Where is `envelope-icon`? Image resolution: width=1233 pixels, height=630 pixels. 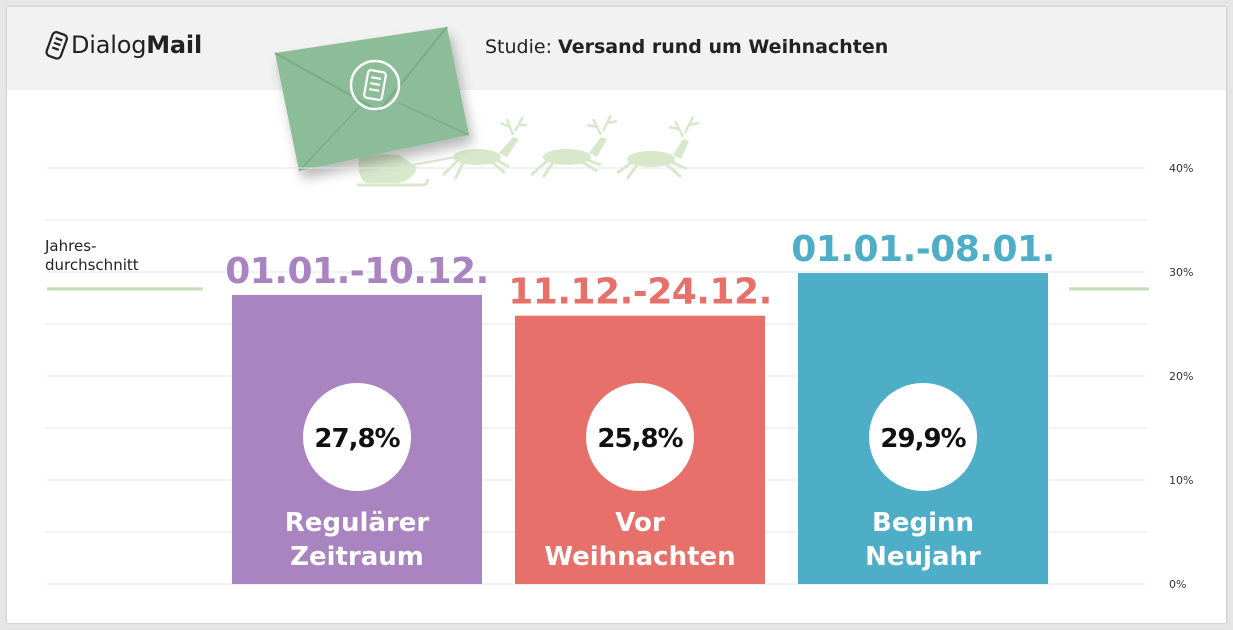
envelope-icon is located at coordinates (372, 99).